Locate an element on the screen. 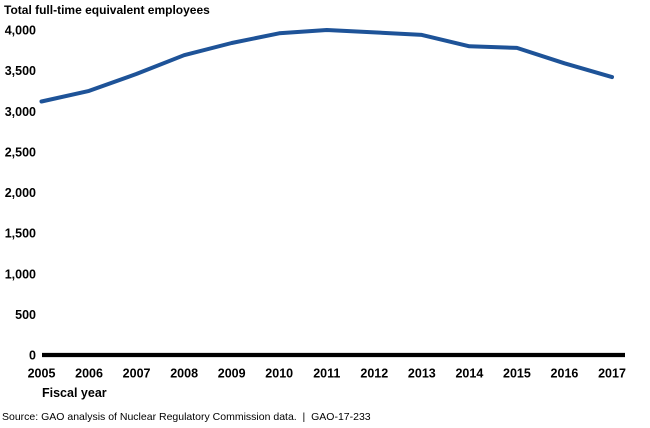  x-axis-tick-label: 2010 is located at coordinates (279, 374).